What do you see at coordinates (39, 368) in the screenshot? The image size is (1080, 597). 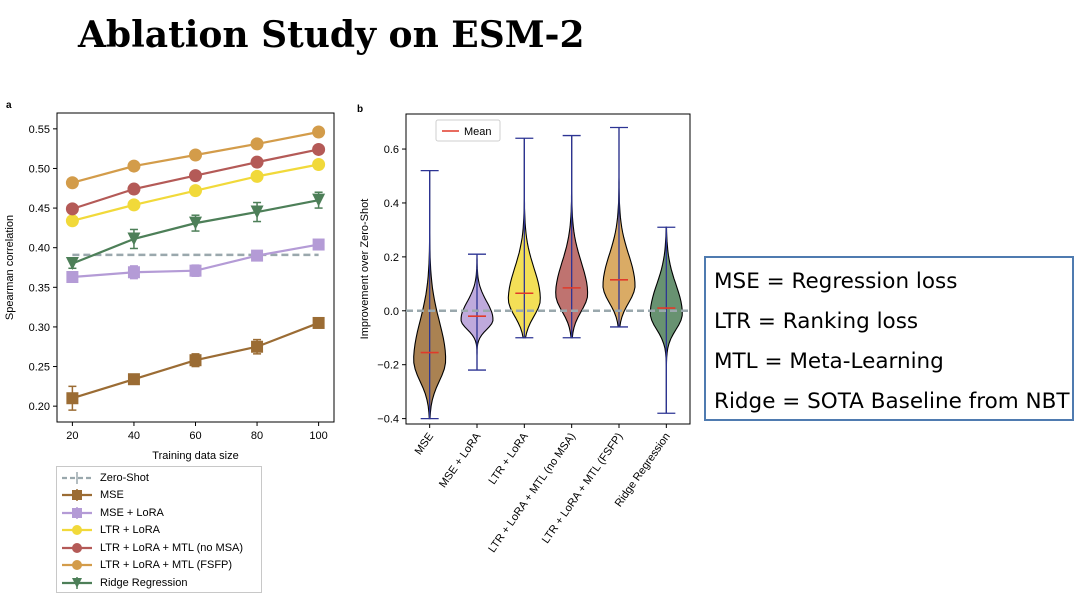 I see `panel-a-ytick-label: 0.25` at bounding box center [39, 368].